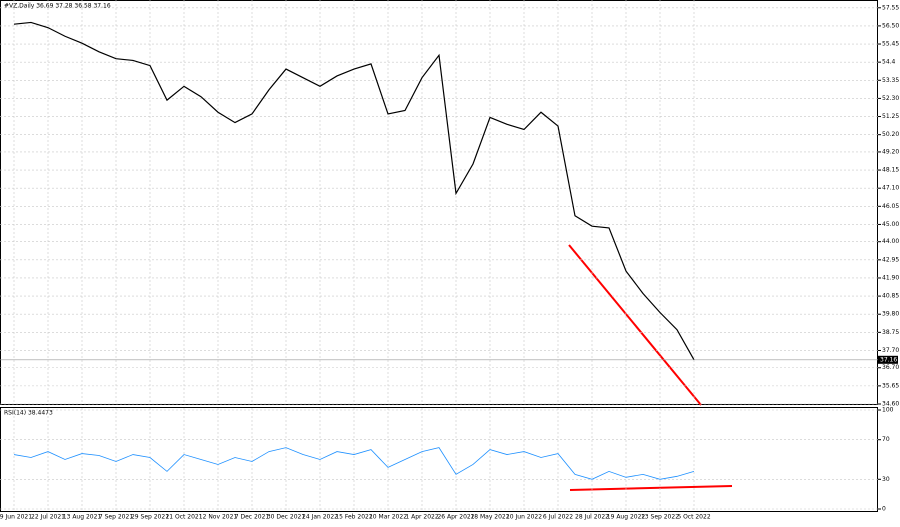 The image size is (900, 527). What do you see at coordinates (884, 509) in the screenshot?
I see `y-tick-label: 0` at bounding box center [884, 509].